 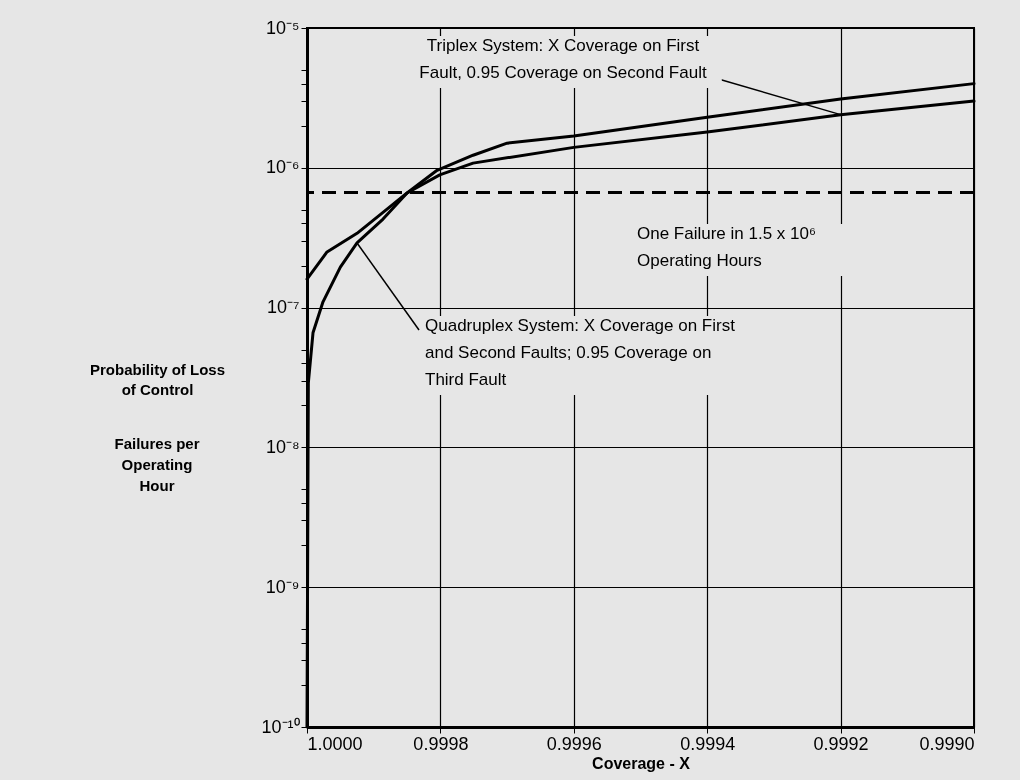 I want to click on y-tick-label: 10⁻⁹, so click(x=282, y=586).